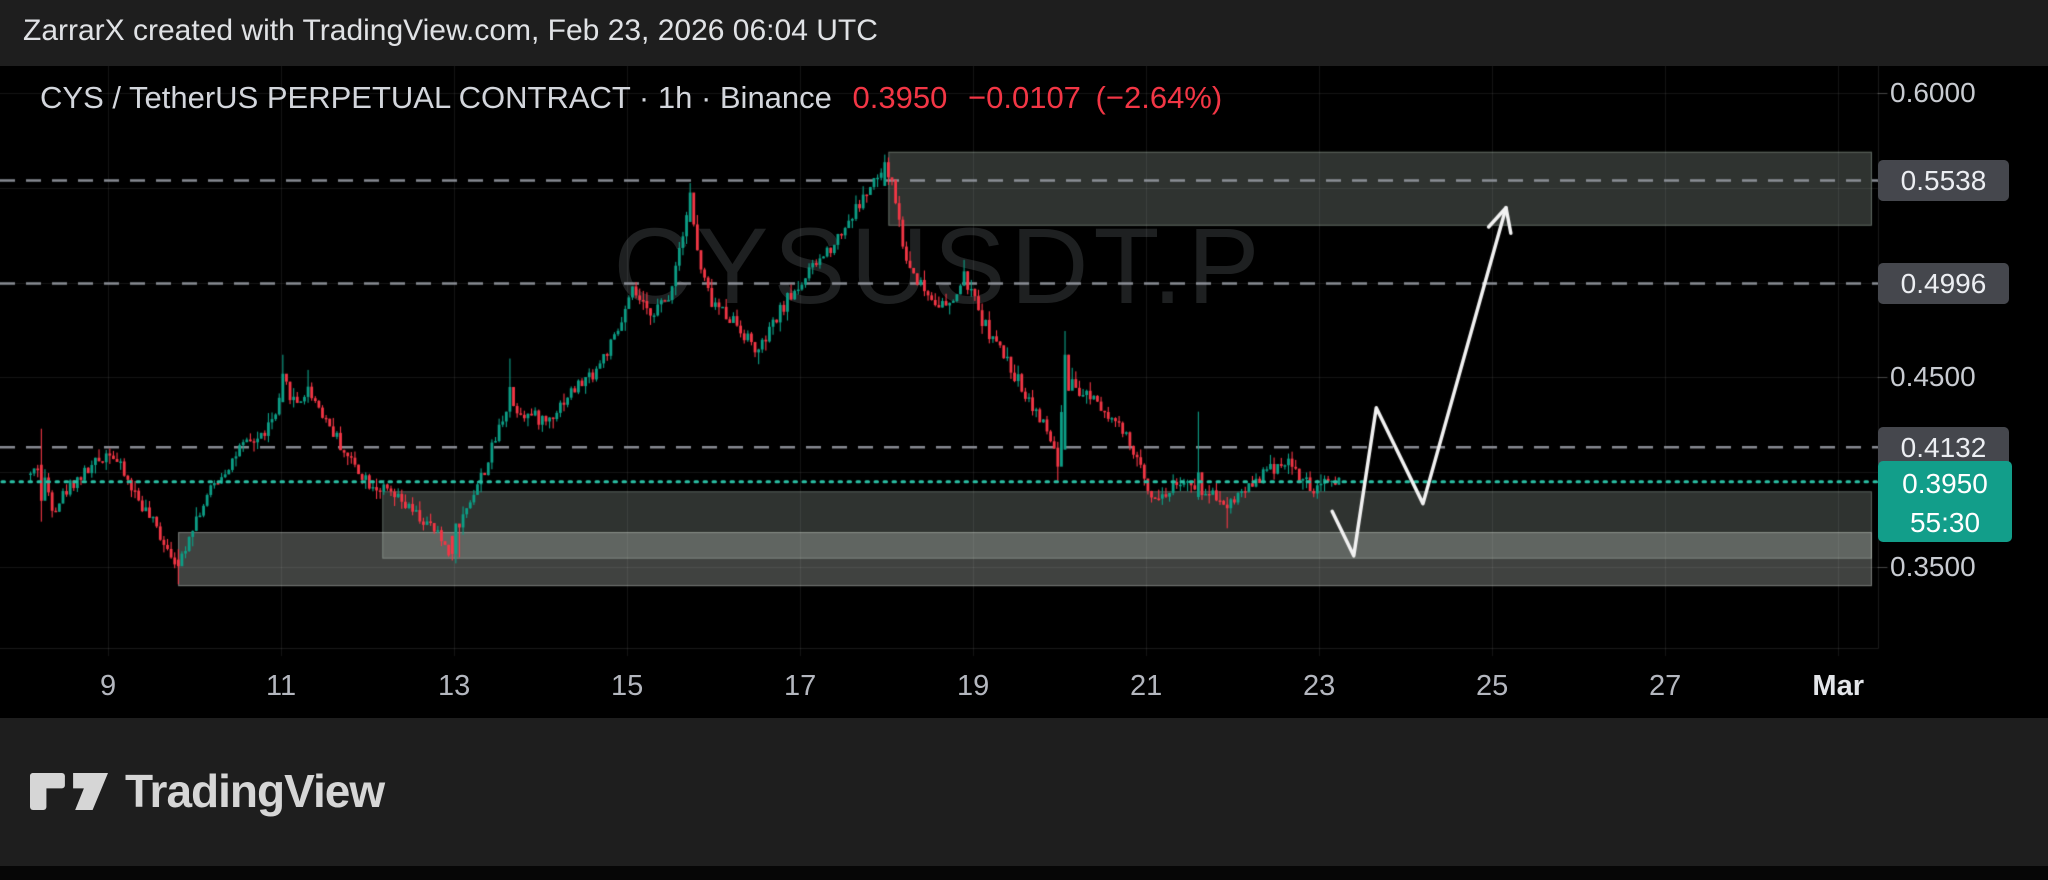 This screenshot has height=880, width=2048. What do you see at coordinates (900, 97) in the screenshot?
I see `quote-last-price: 0.3950` at bounding box center [900, 97].